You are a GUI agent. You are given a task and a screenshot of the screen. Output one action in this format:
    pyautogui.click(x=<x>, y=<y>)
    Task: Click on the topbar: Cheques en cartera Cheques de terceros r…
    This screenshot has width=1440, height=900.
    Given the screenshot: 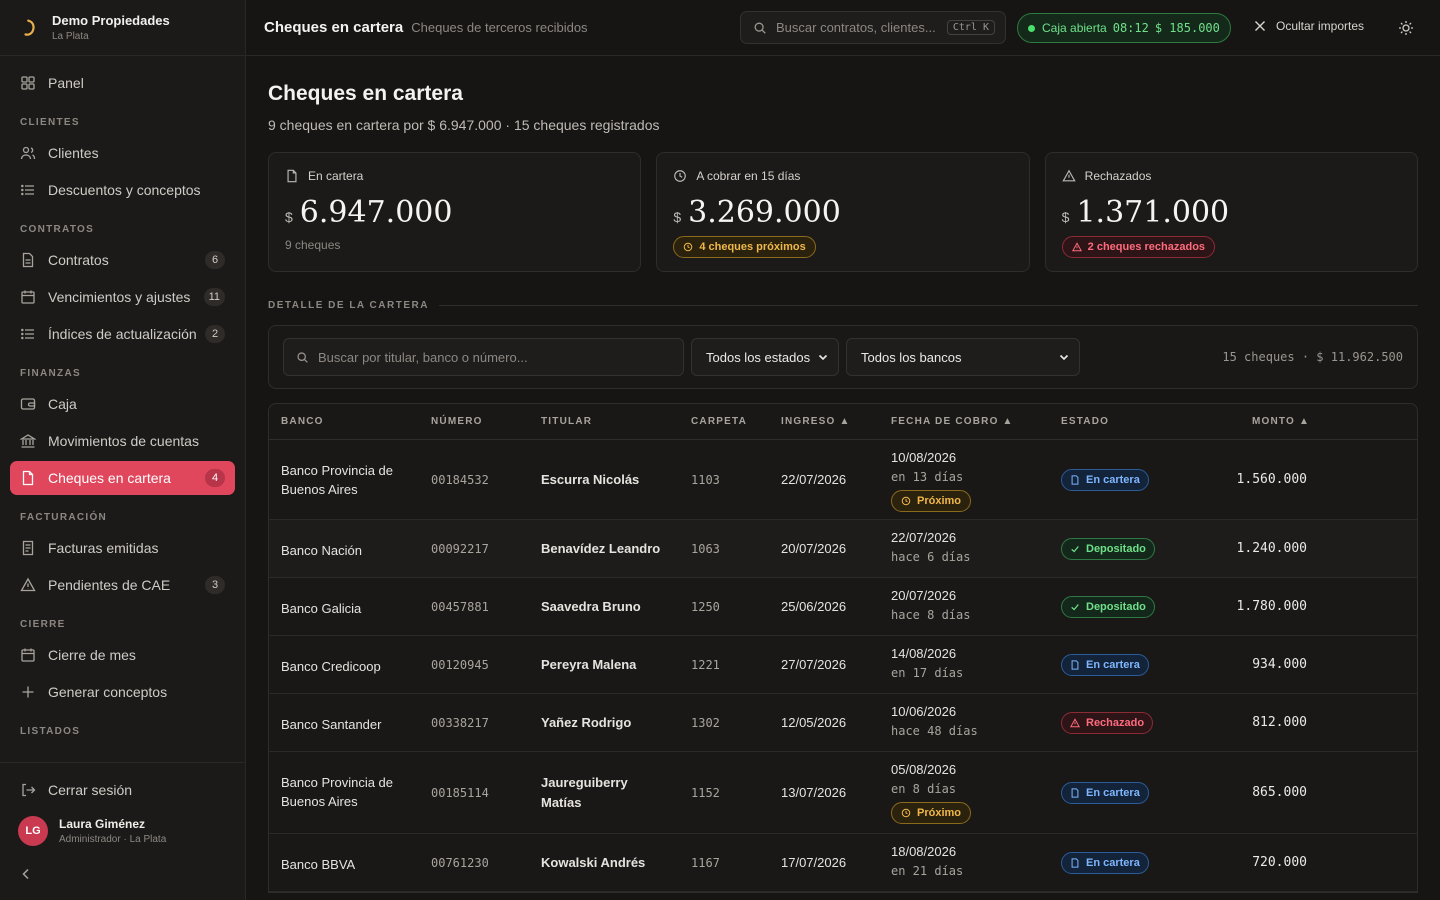 What is the action you would take?
    pyautogui.click(x=843, y=28)
    